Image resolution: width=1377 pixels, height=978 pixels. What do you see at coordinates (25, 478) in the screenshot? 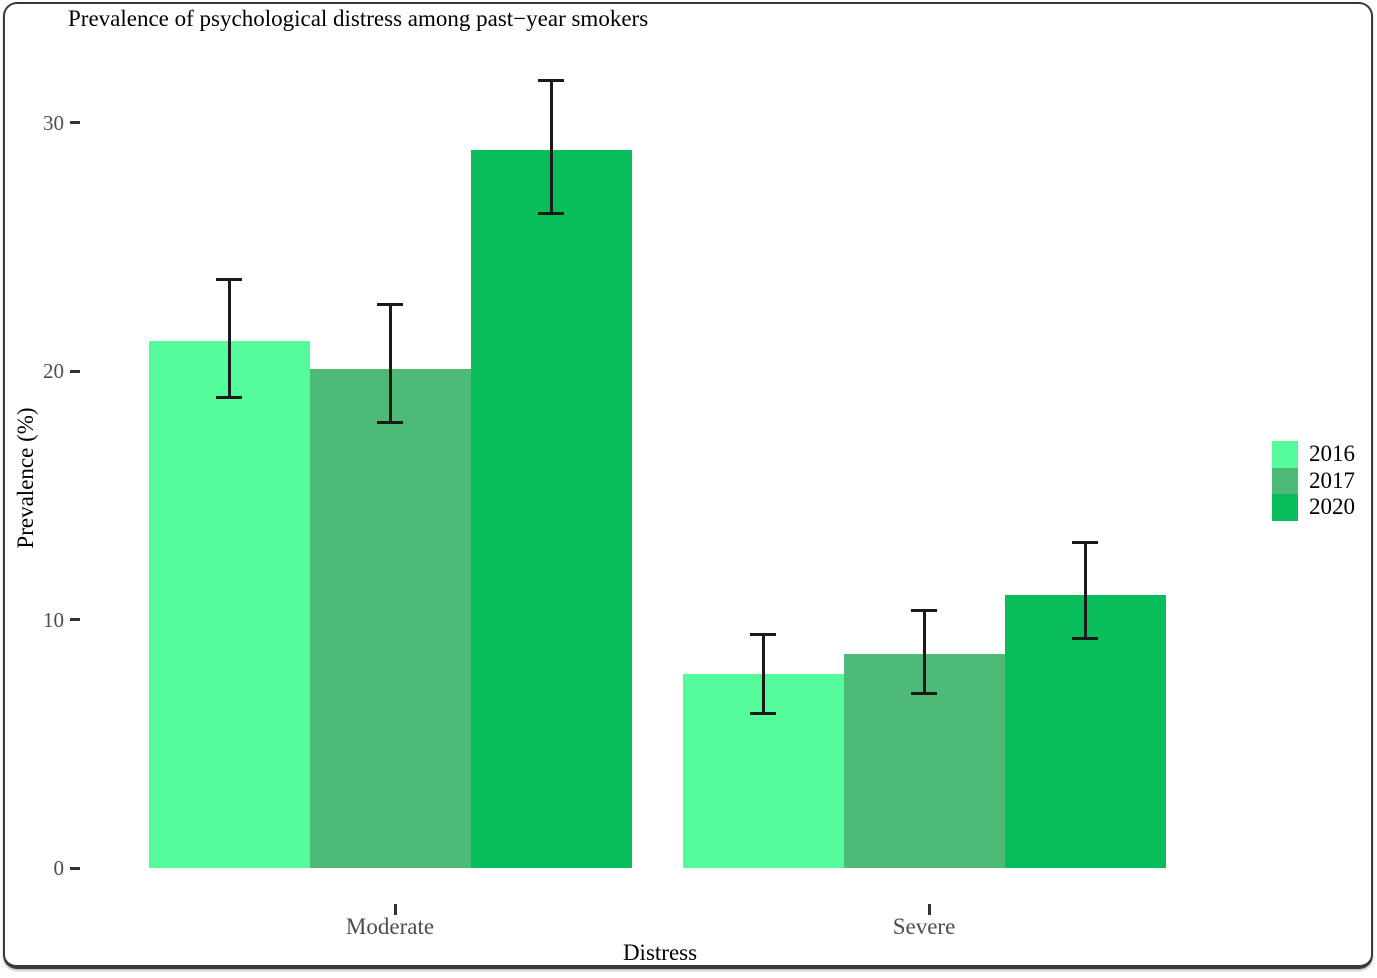
I see `y-axis-title: Prevalence (%)` at bounding box center [25, 478].